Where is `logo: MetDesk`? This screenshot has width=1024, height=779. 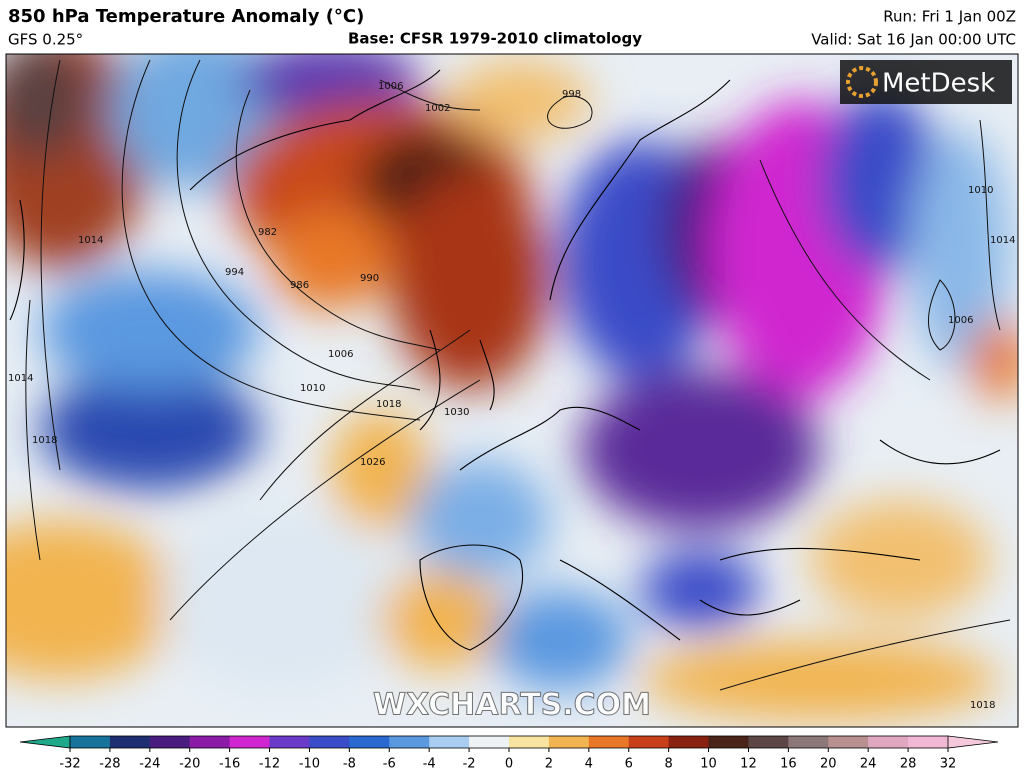
logo: MetDesk is located at coordinates (926, 82).